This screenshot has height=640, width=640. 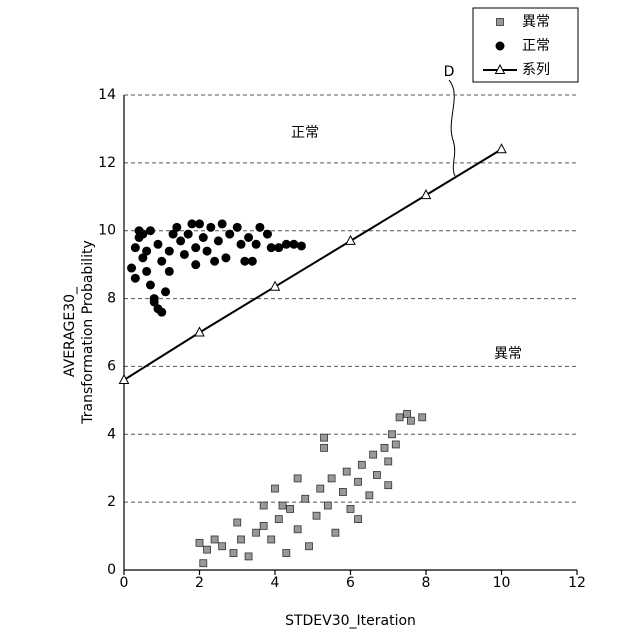 What do you see at coordinates (508, 354) in the screenshot?
I see `annotation: 異常` at bounding box center [508, 354].